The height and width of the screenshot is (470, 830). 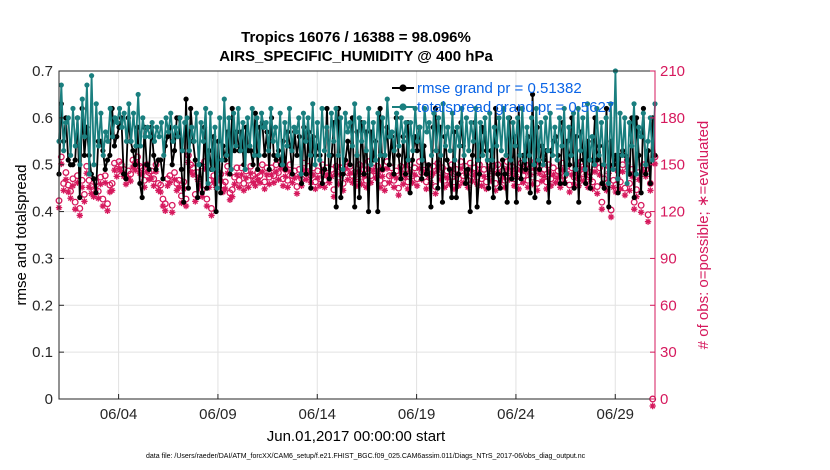 I want to click on y-right-tick-label: 180, so click(x=672, y=118).